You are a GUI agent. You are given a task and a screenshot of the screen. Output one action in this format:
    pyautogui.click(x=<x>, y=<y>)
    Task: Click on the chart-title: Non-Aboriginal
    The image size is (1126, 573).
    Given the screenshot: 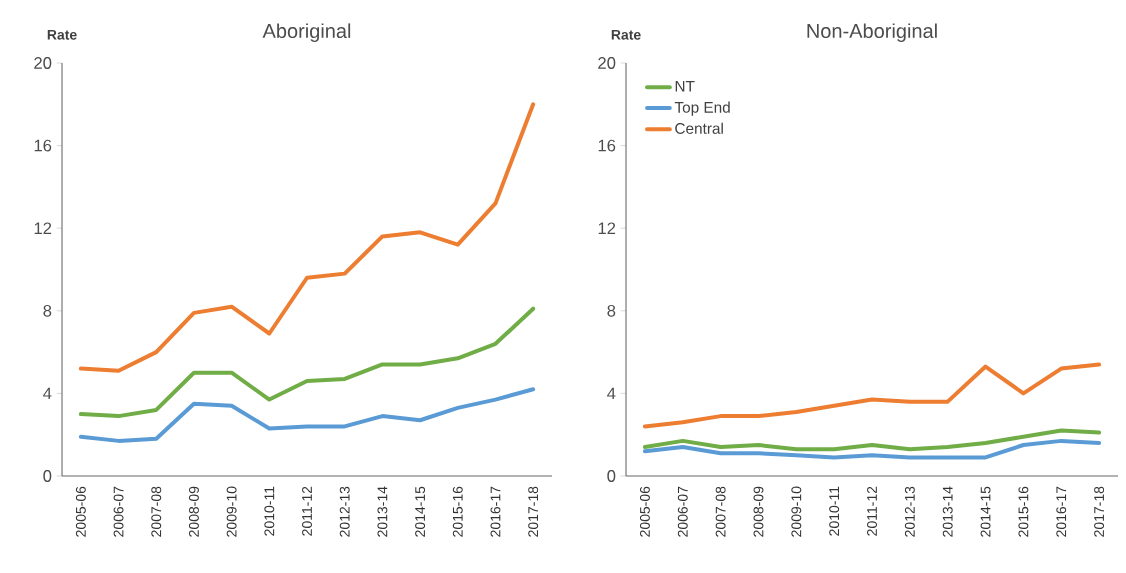 What is the action you would take?
    pyautogui.click(x=872, y=33)
    